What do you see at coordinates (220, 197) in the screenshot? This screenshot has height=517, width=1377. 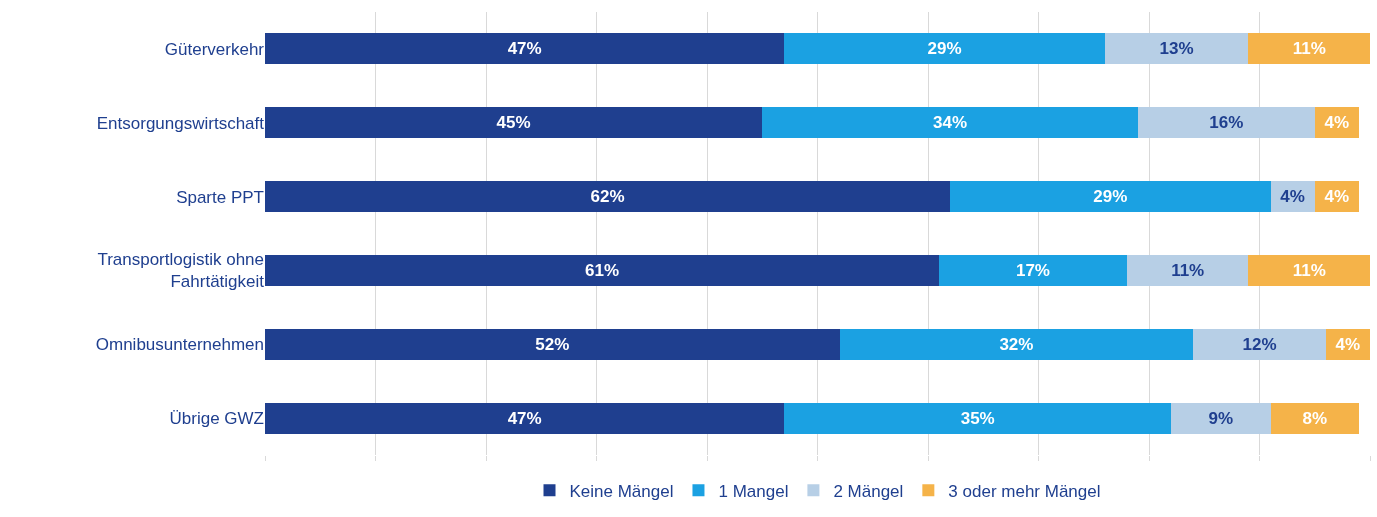 I see `y-tick-label: Sparte PPT` at bounding box center [220, 197].